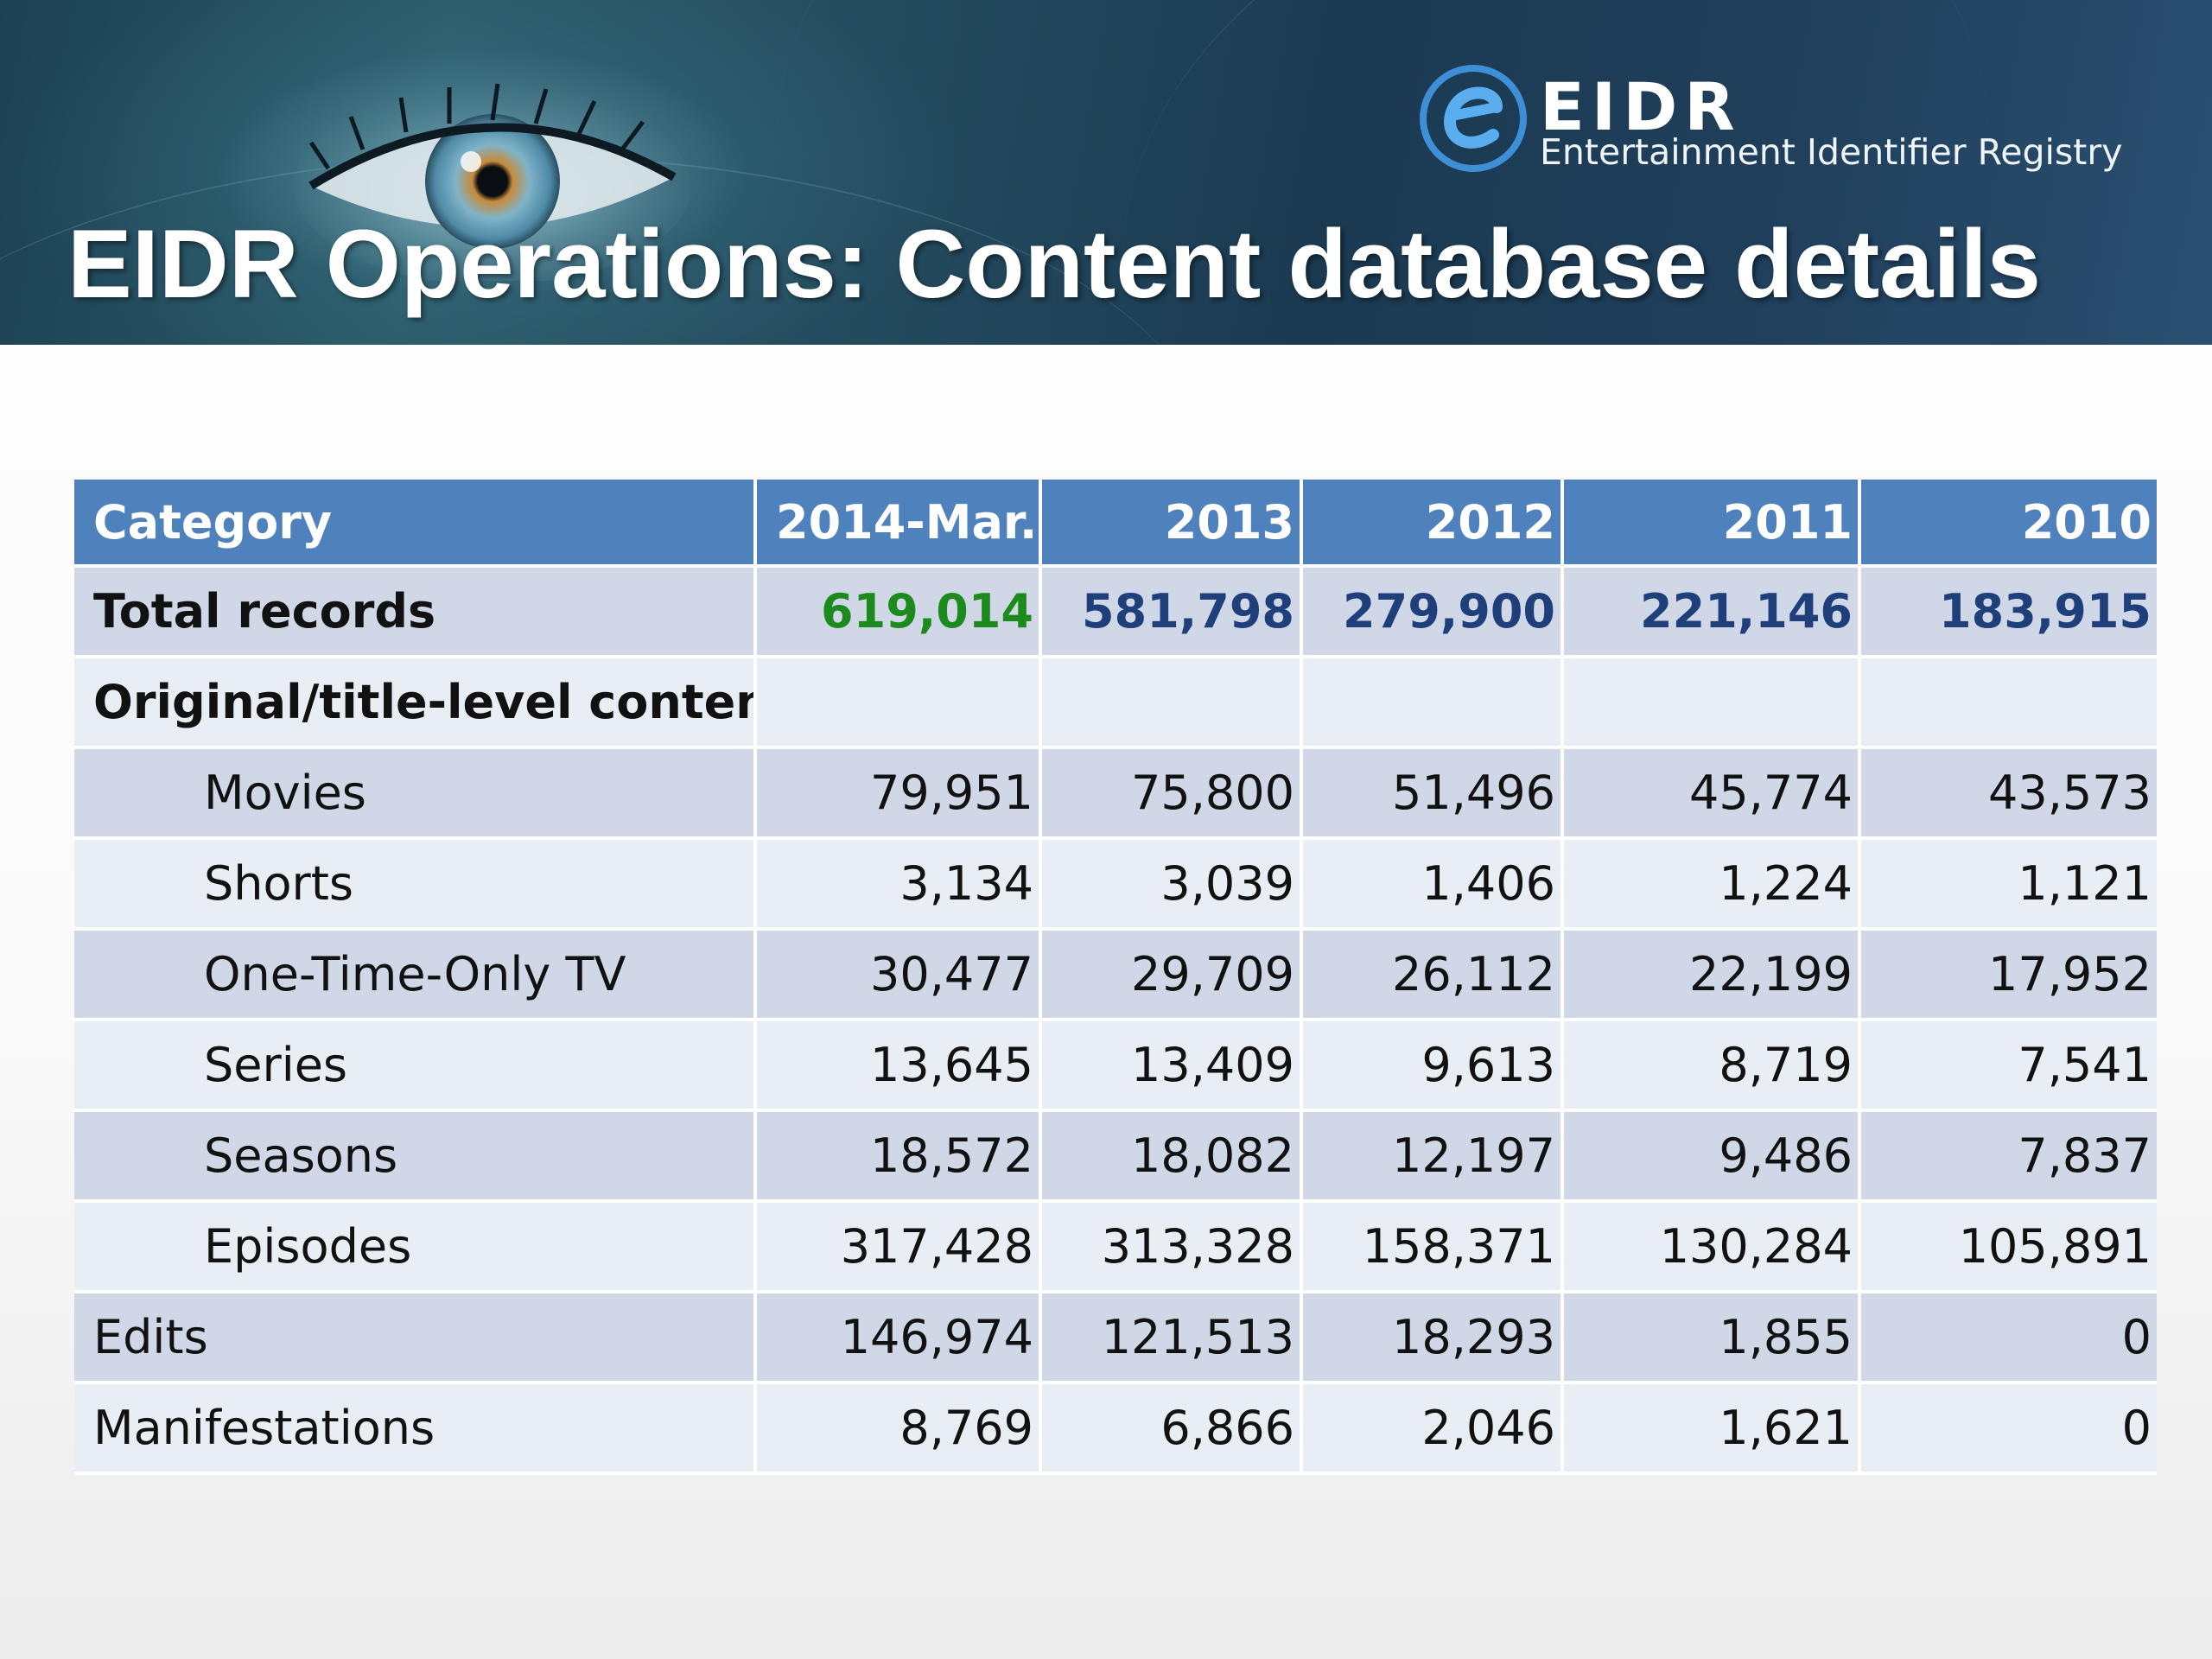 This screenshot has width=2212, height=1659. What do you see at coordinates (415, 703) in the screenshot?
I see `row-label: Original/title-level content:` at bounding box center [415, 703].